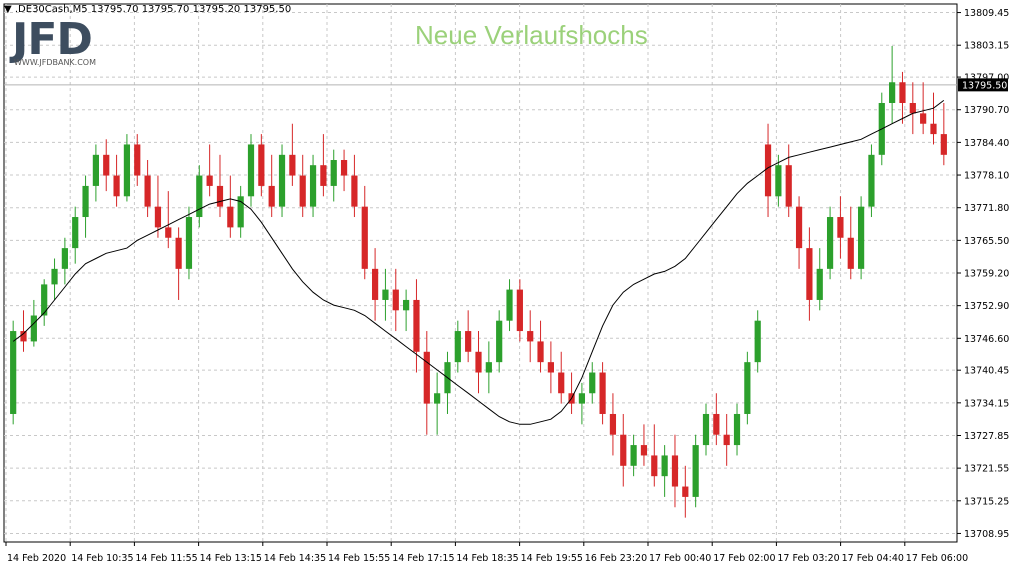  Describe the element at coordinates (986, 339) in the screenshot. I see `y-tick-label: 13746.60` at that location.